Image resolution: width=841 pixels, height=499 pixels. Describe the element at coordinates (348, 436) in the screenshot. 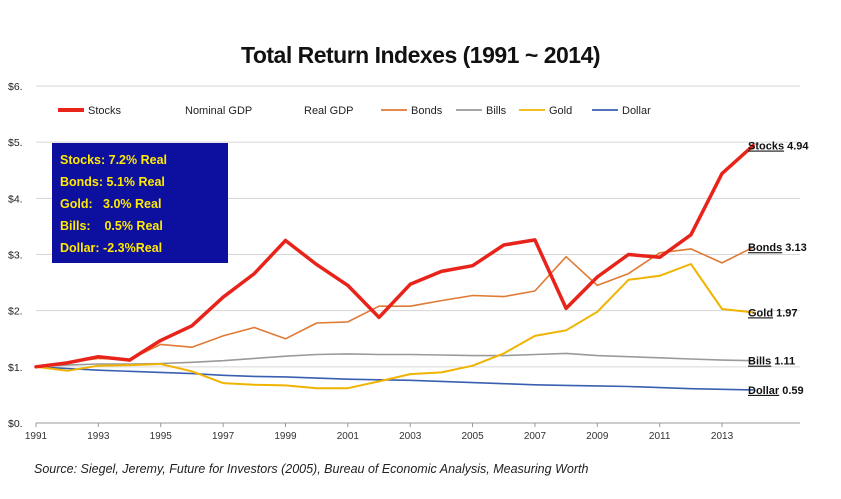

I see `x-tick-label: 2001` at that location.